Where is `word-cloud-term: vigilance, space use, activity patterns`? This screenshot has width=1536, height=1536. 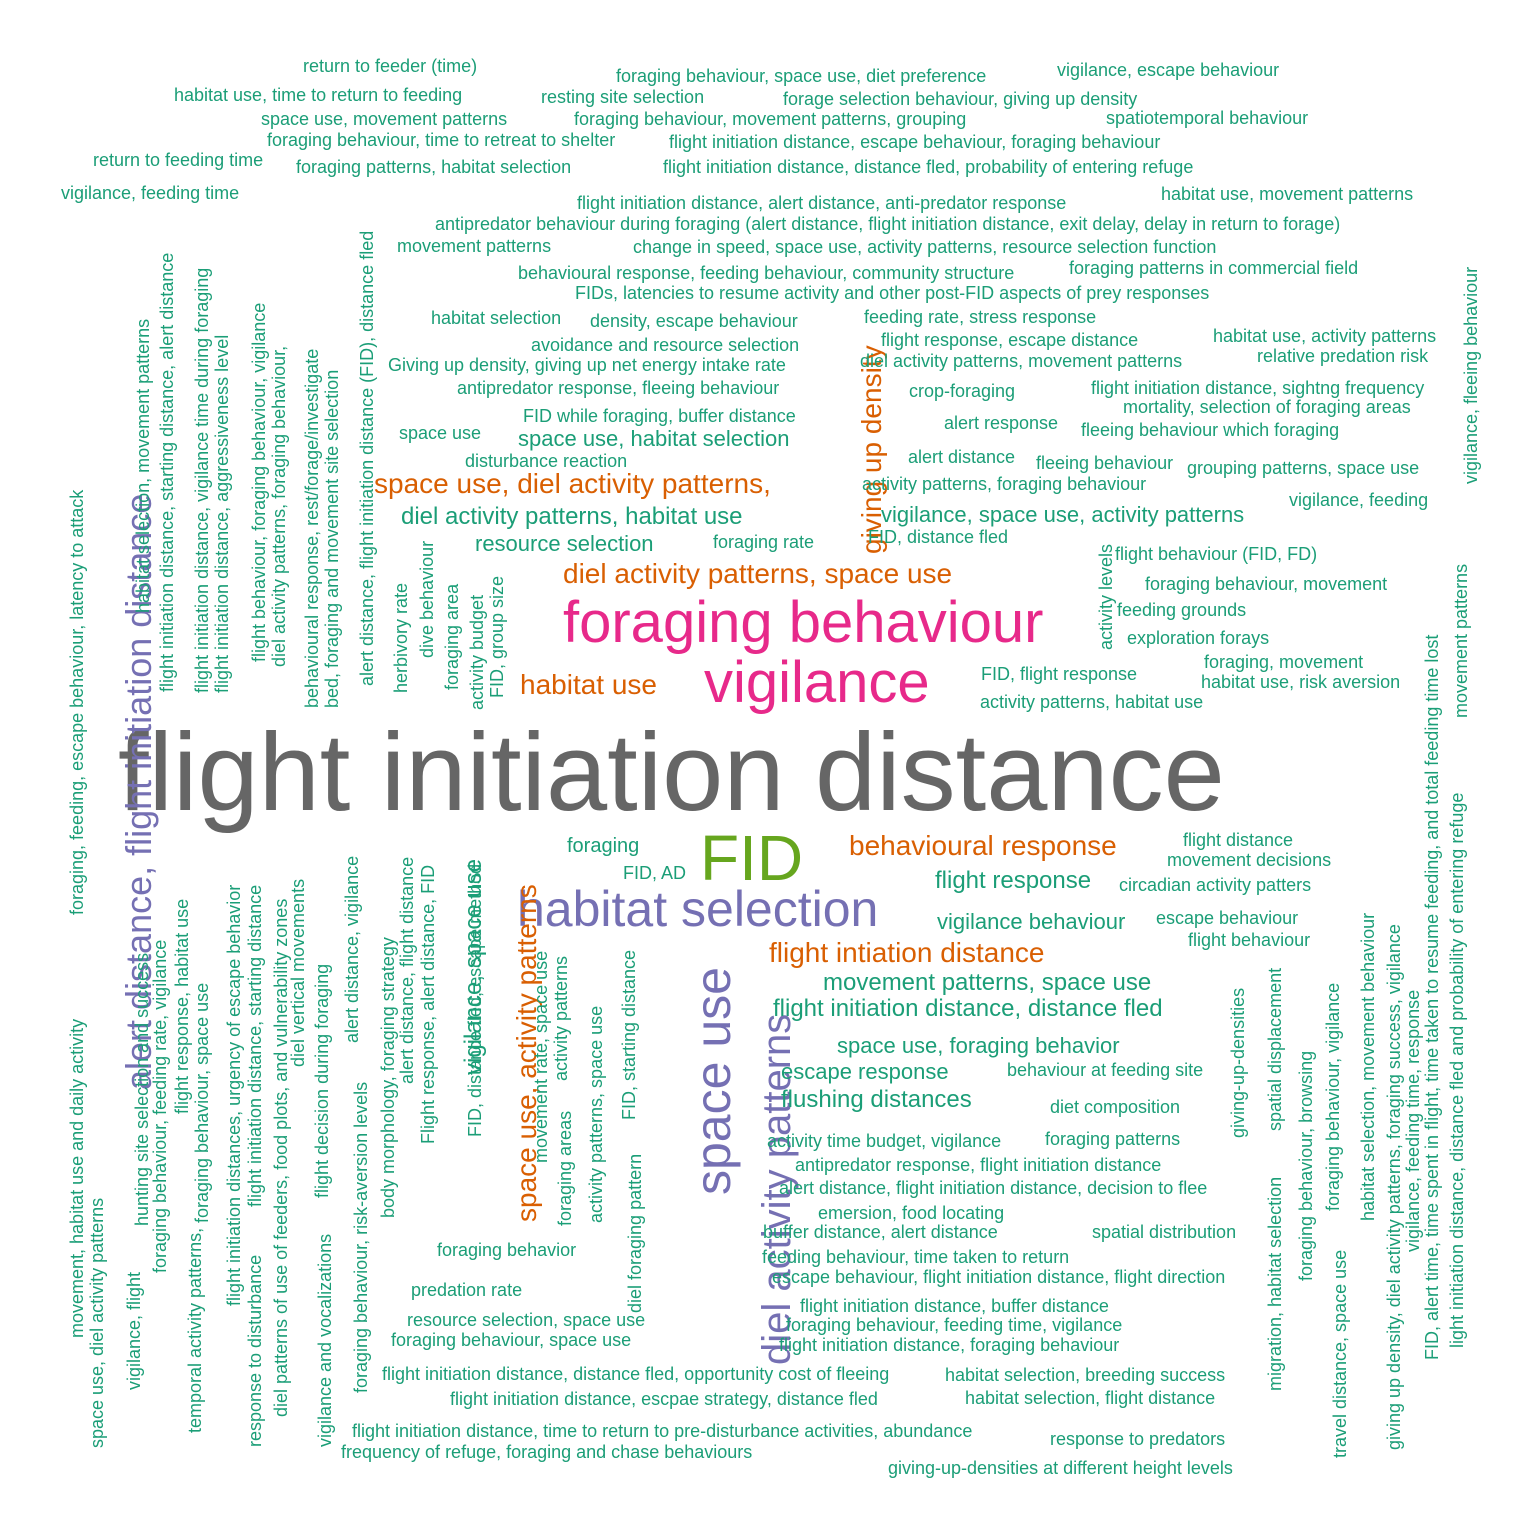
word-cloud-term: vigilance, space use, activity patterns is located at coordinates (1063, 514).